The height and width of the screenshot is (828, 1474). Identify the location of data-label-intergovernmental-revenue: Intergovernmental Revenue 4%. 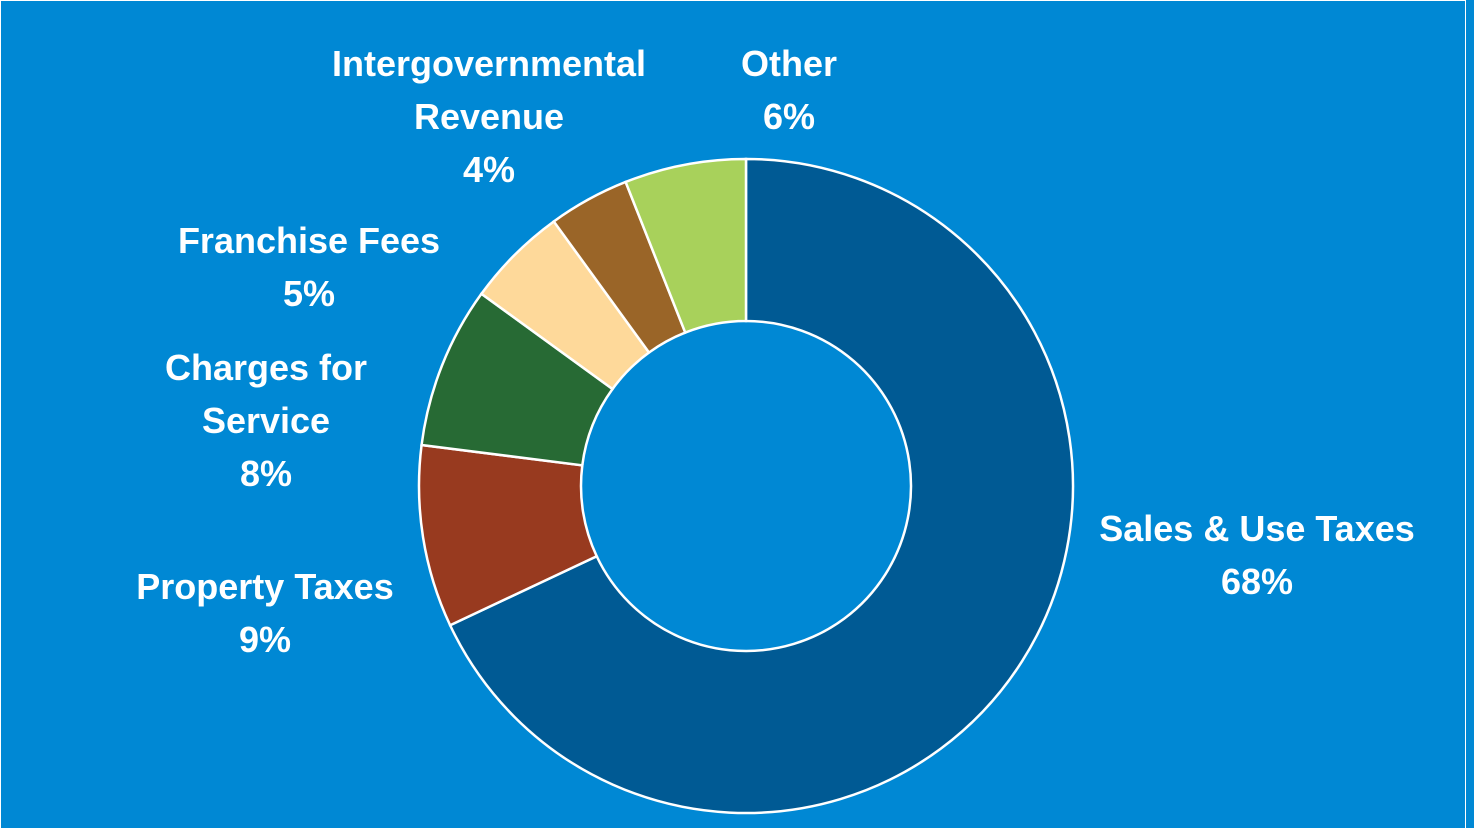
(489, 116).